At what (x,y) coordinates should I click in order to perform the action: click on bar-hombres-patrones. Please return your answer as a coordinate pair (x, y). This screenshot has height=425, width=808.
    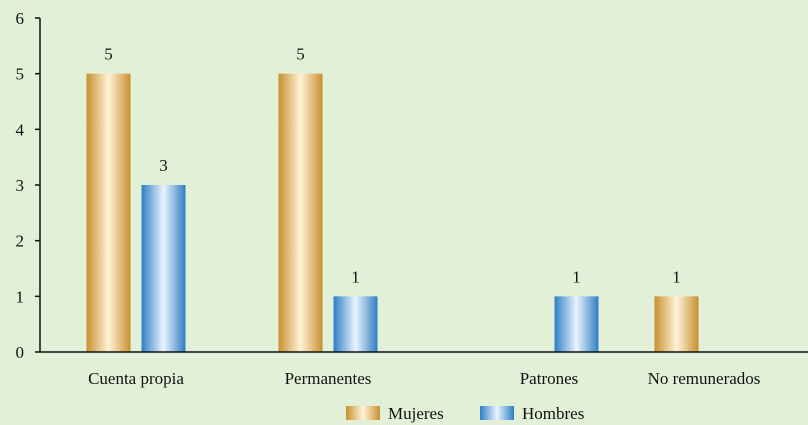
    Looking at the image, I should click on (576, 324).